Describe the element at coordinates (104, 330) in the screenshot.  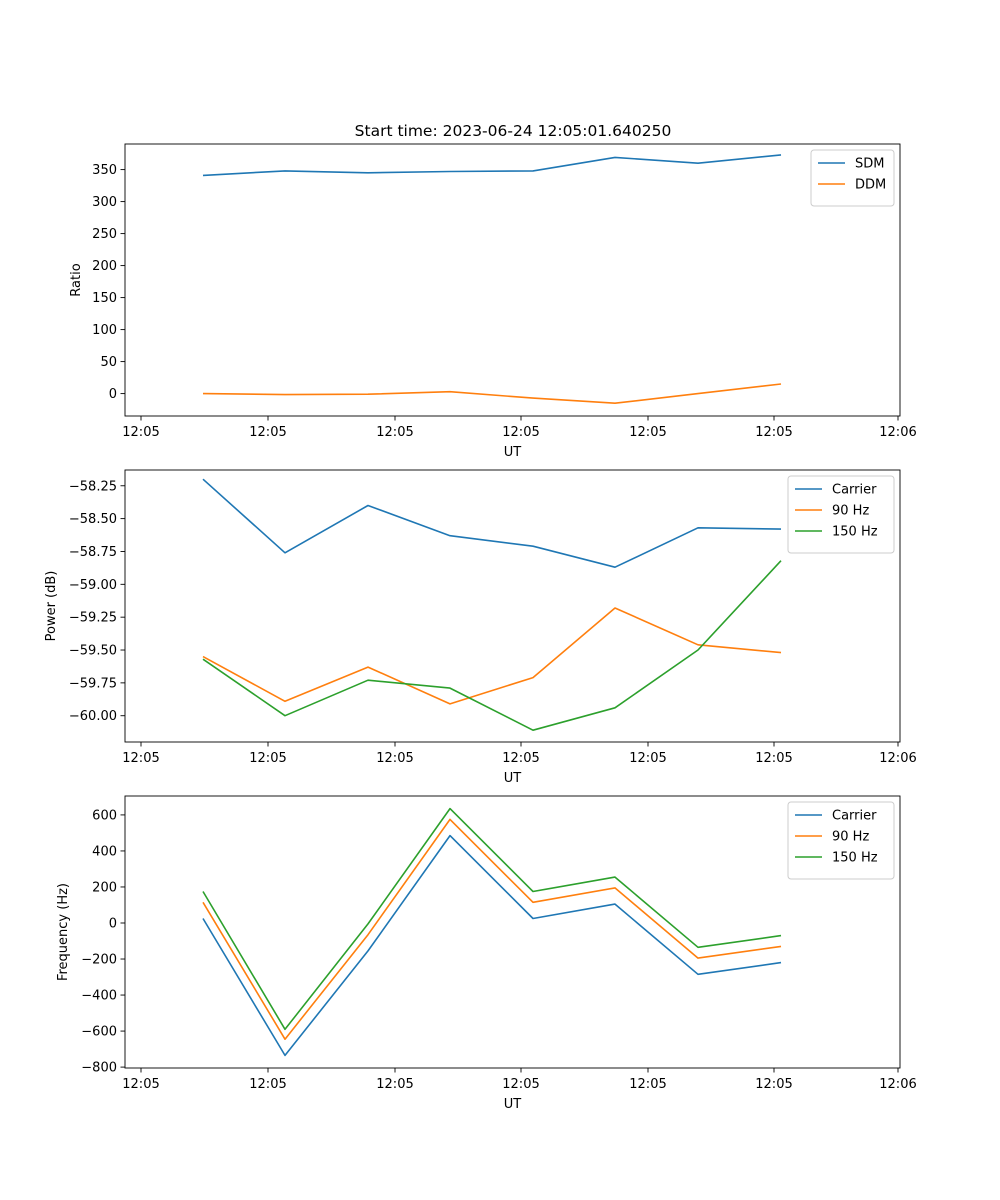
I see `y-tick-label: 100` at that location.